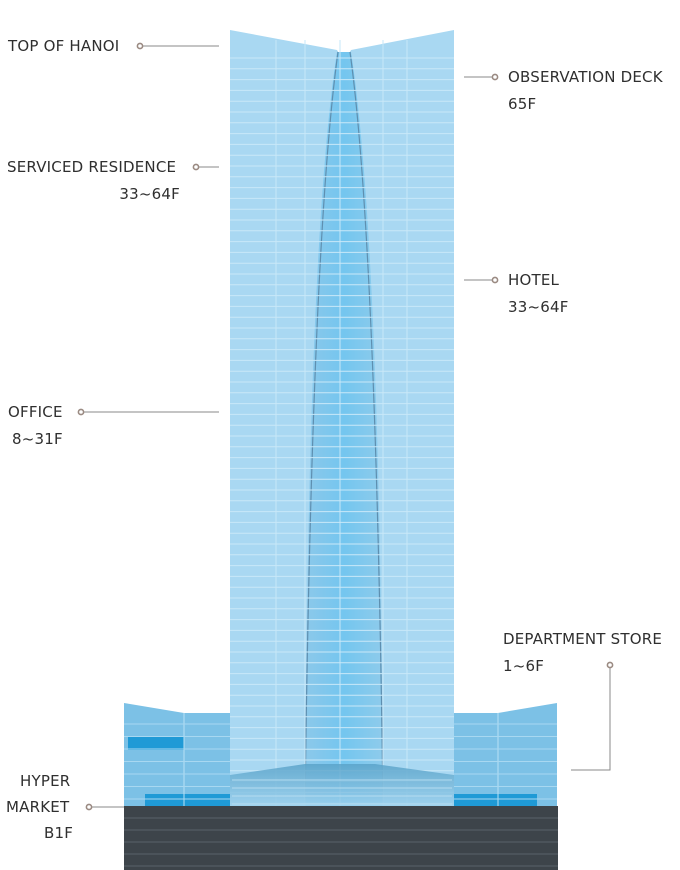 The height and width of the screenshot is (870, 680). I want to click on label-serviced-residence: SERVICED RESIDENCE, so click(92, 167).